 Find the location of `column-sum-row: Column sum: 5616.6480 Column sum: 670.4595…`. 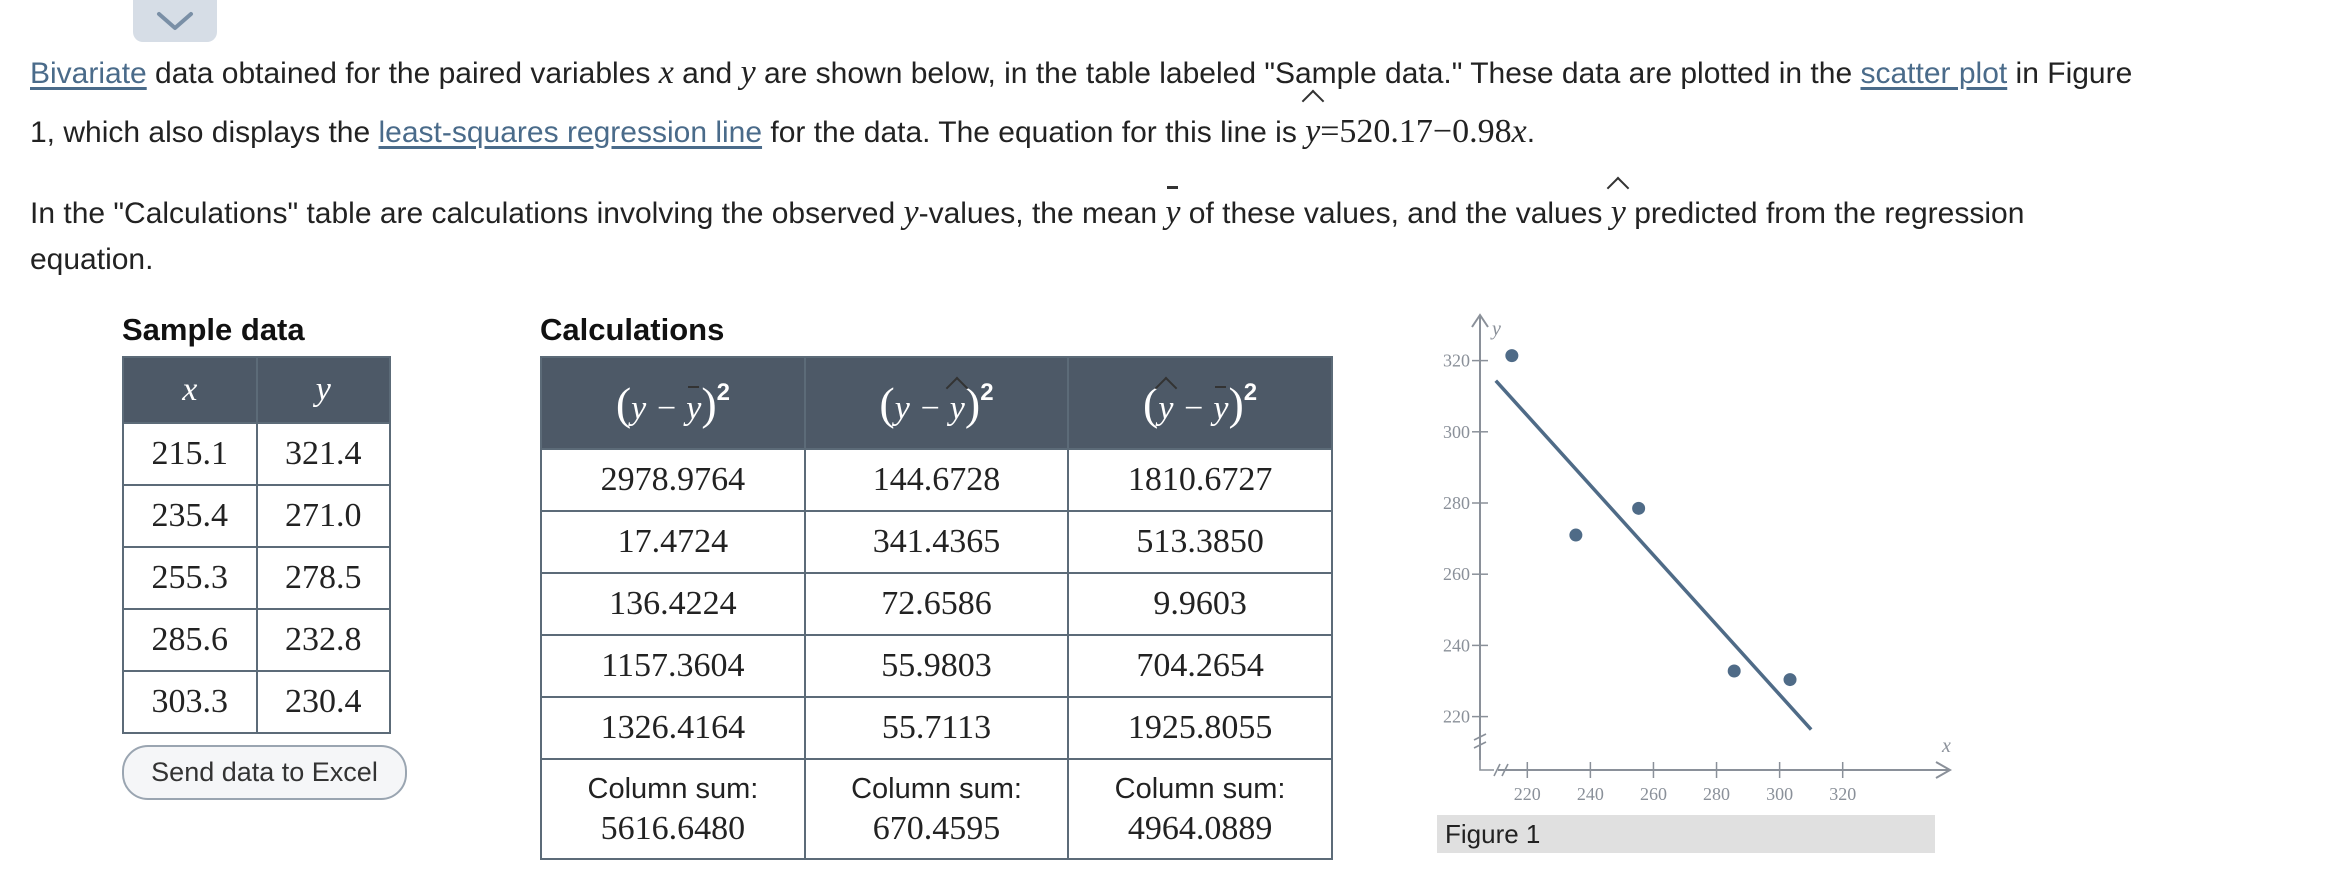

column-sum-row: Column sum: 5616.6480 Column sum: 670.4595… is located at coordinates (936, 809).